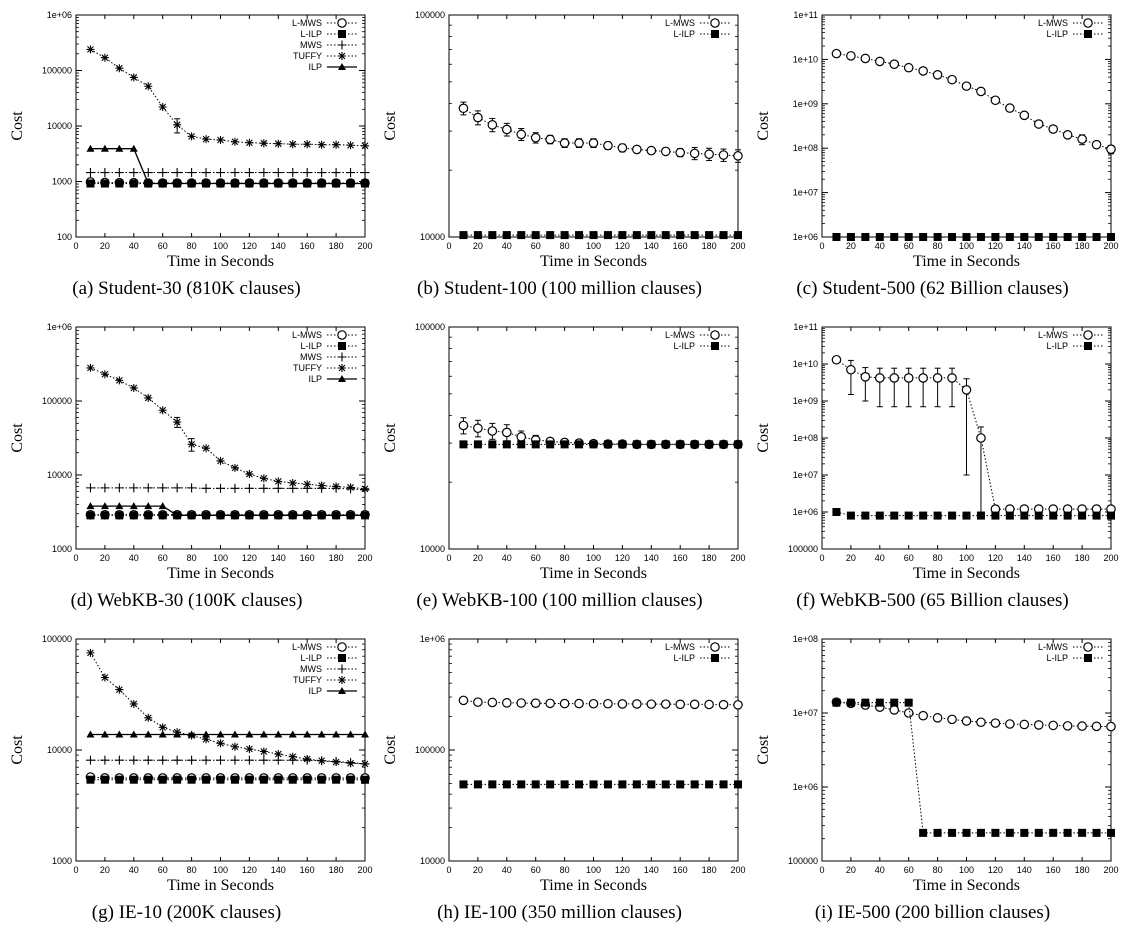 The width and height of the screenshot is (1121, 936). What do you see at coordinates (966, 750) in the screenshot?
I see `plot-frame` at bounding box center [966, 750].